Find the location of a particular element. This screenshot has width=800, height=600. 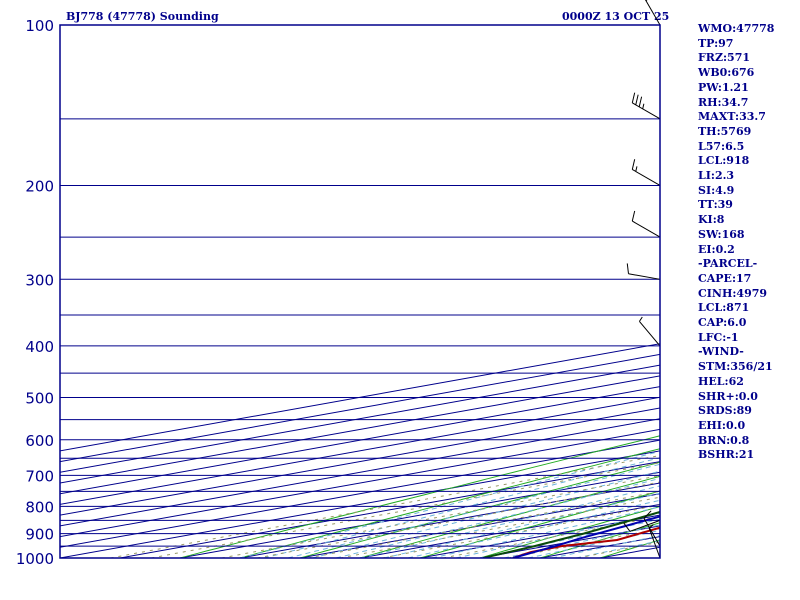

index-entry: BSHR:21 is located at coordinates (726, 455).